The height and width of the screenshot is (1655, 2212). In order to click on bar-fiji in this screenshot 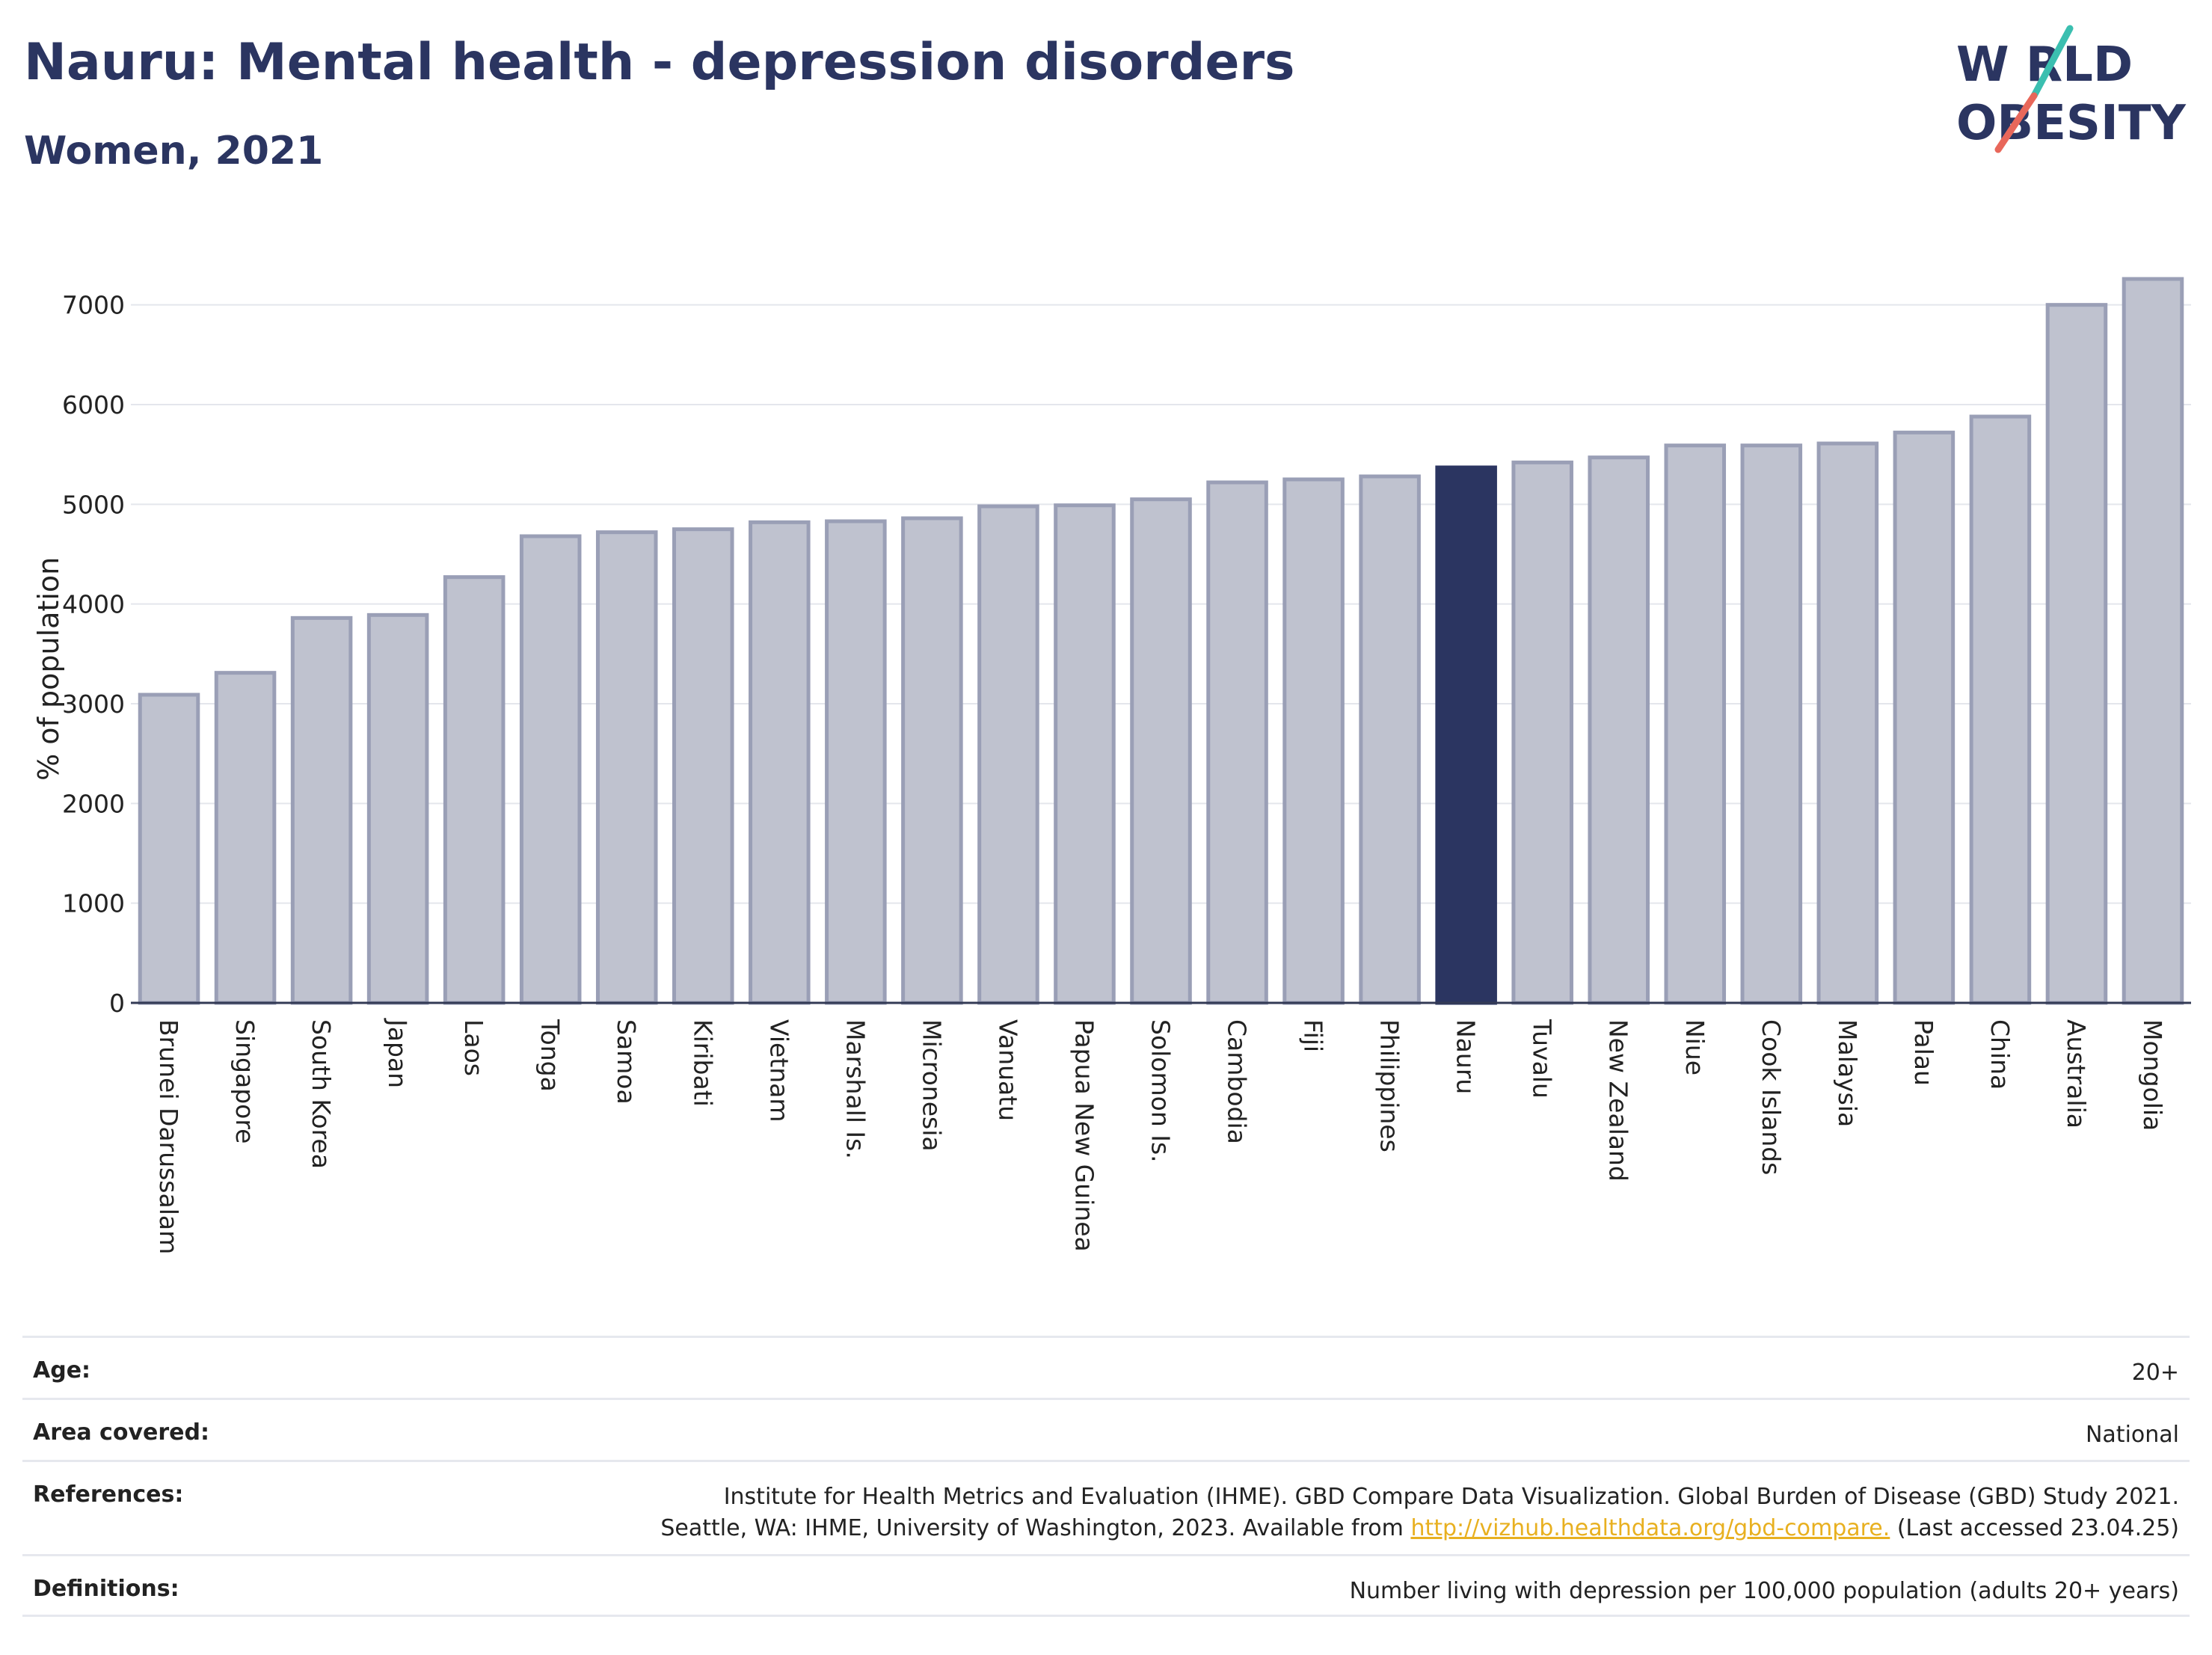, I will do `click(1313, 741)`.